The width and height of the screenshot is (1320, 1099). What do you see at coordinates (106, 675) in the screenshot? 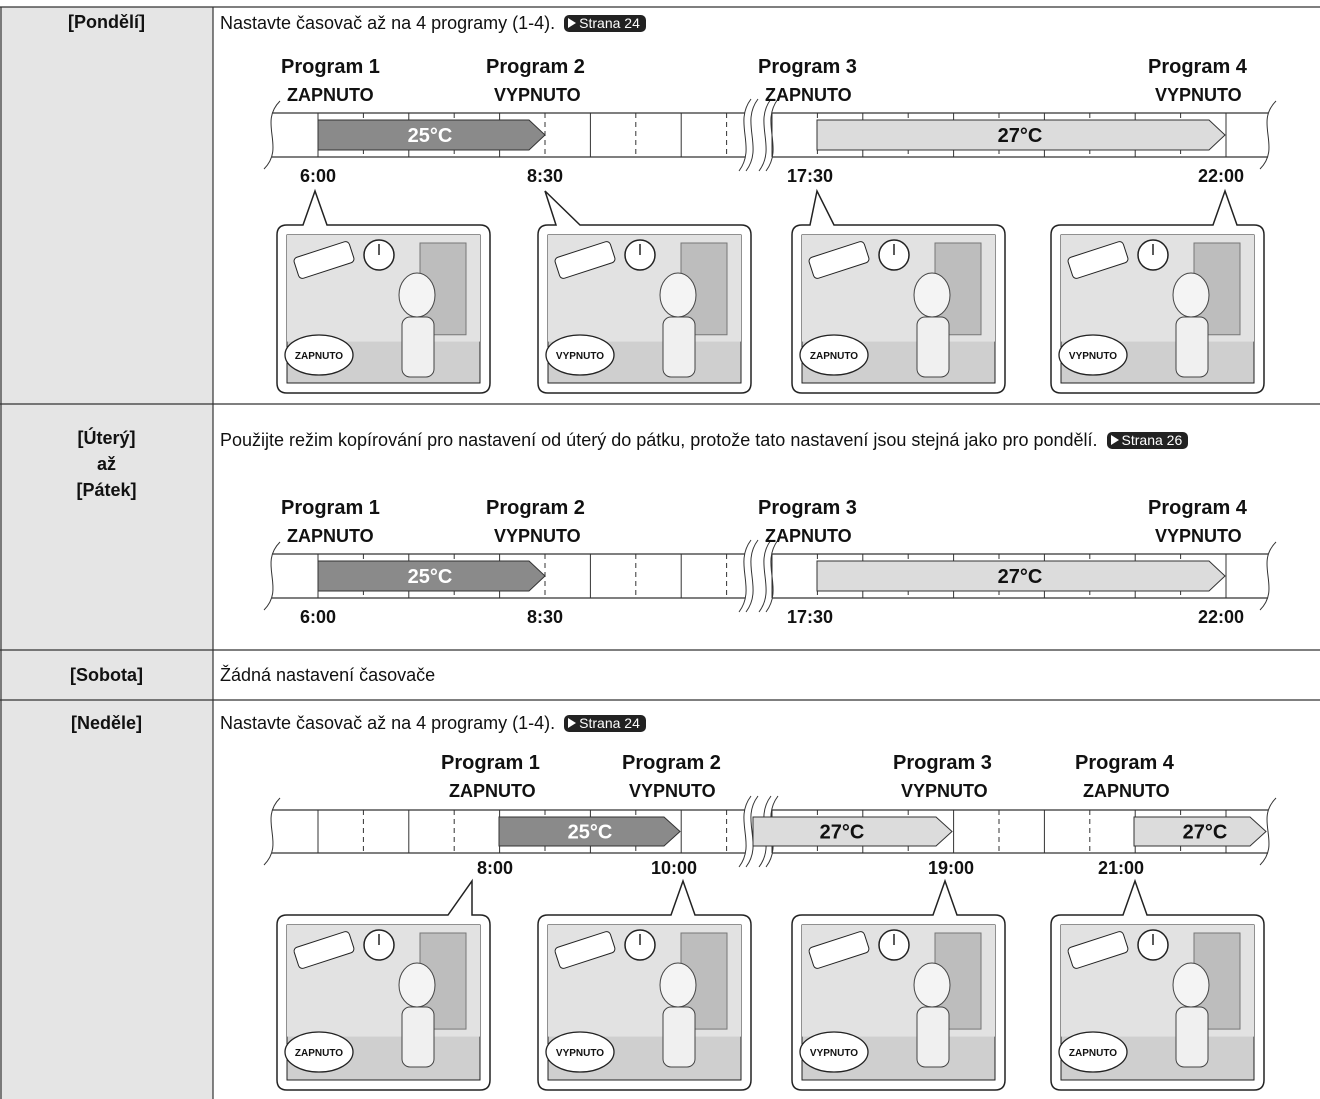
I see `day-label: [Sobota]` at bounding box center [106, 675].